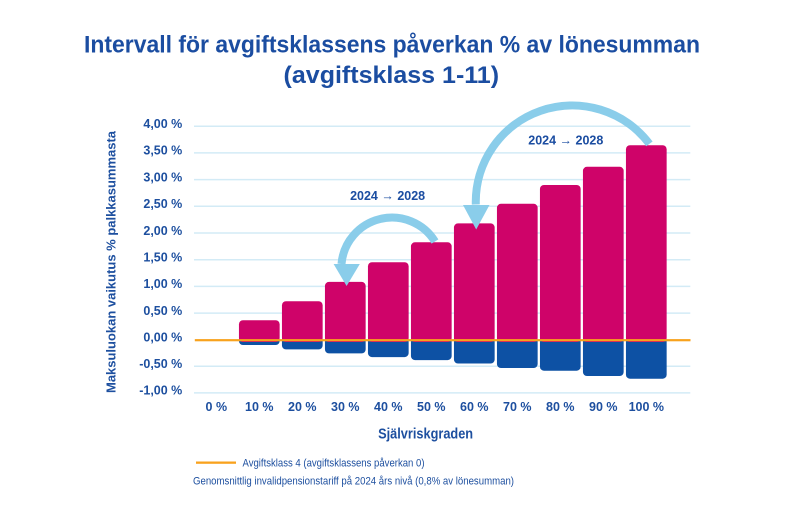 The image size is (792, 528). I want to click on svg-text: 100 %, so click(646, 407).